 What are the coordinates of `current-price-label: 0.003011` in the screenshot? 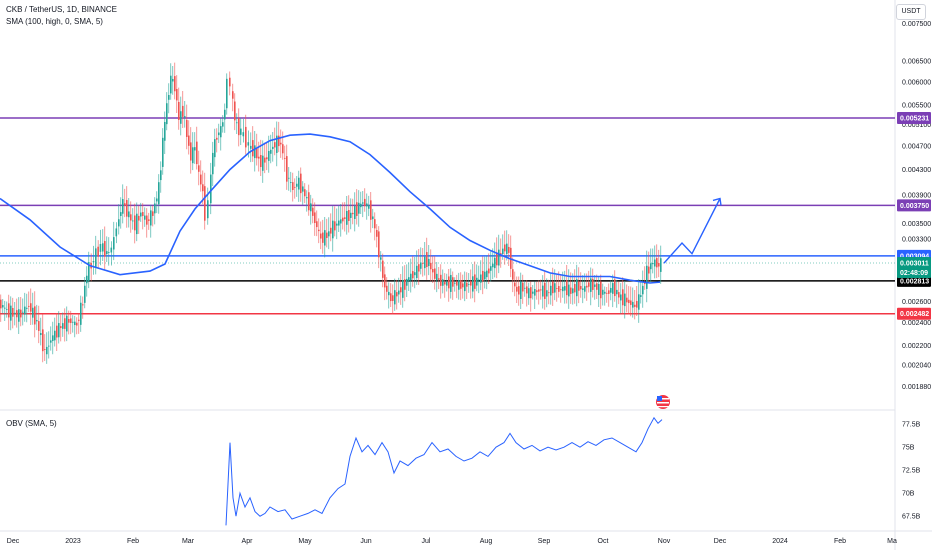 It's located at (914, 264).